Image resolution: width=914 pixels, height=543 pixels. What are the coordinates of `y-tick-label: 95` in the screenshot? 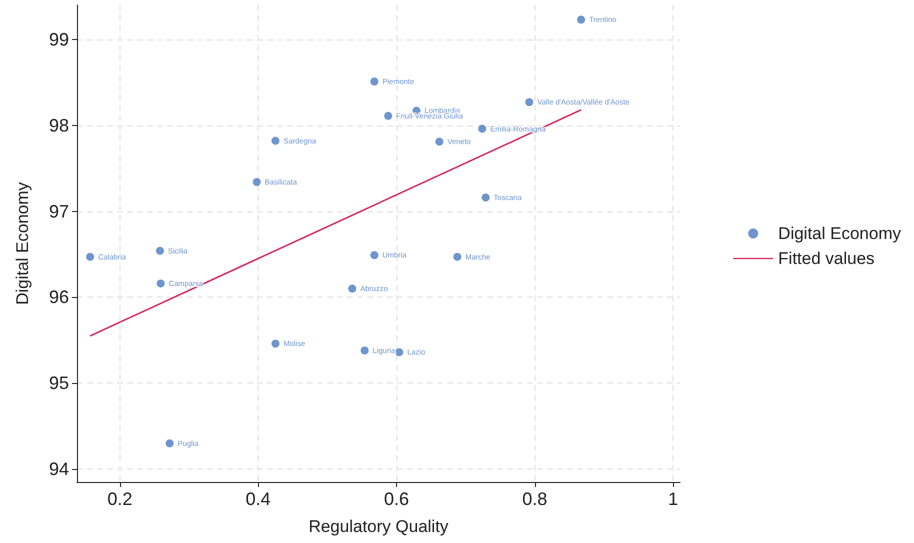 It's located at (58, 383).